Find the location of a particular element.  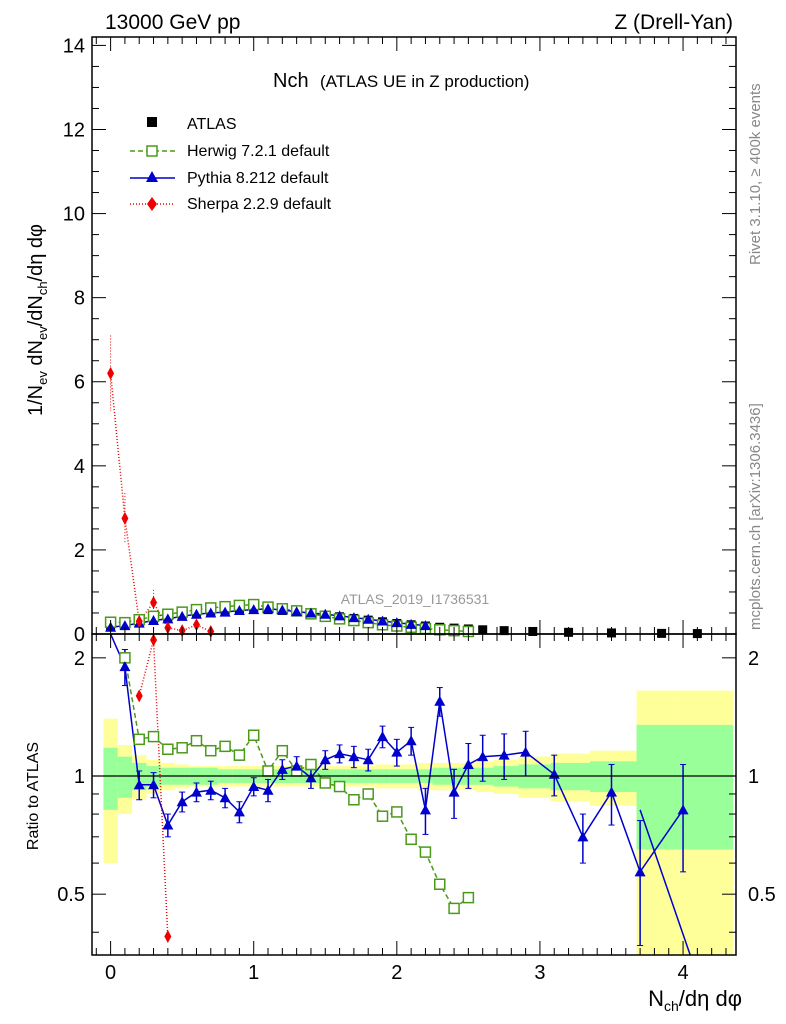

header-left: 13000 GeV pp is located at coordinates (172, 22).